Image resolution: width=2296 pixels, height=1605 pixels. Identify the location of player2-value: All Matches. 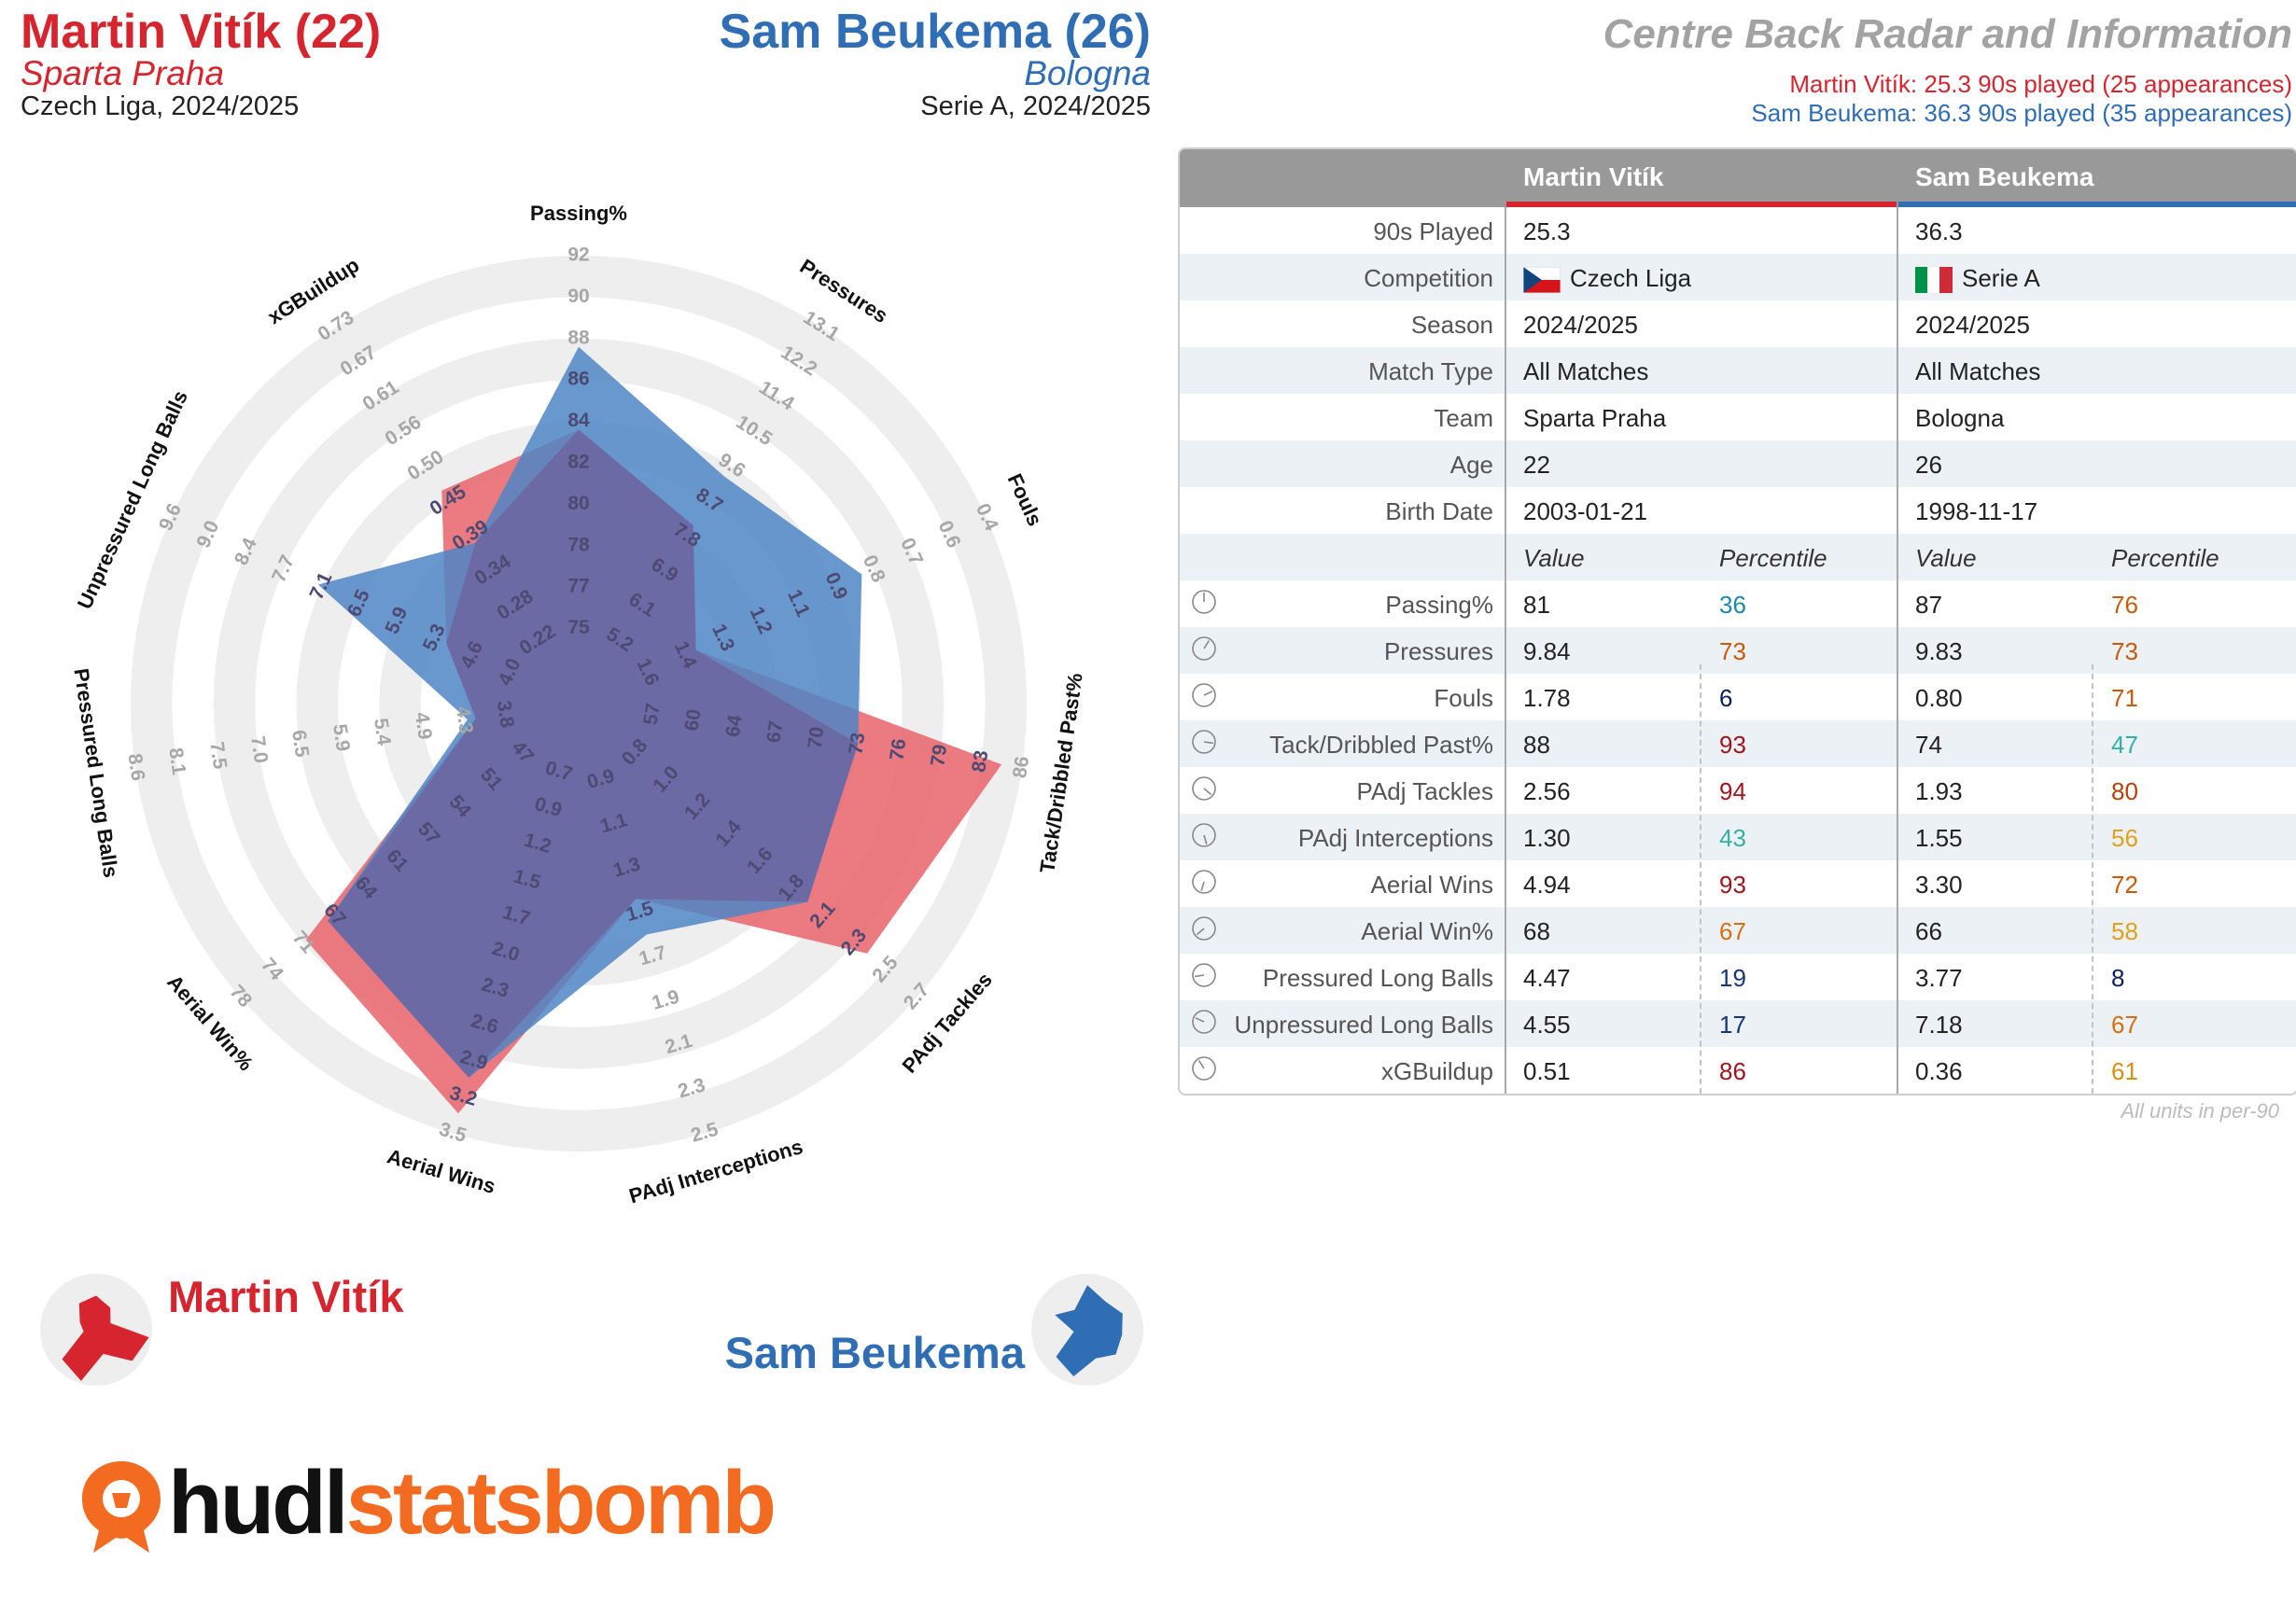
(1978, 371).